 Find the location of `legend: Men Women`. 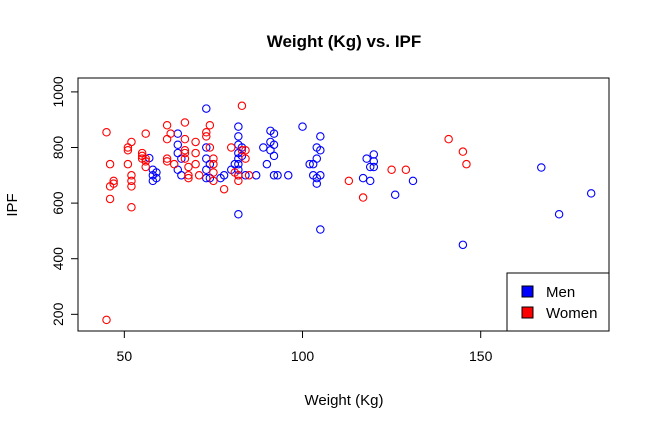

legend: Men Women is located at coordinates (558, 302).